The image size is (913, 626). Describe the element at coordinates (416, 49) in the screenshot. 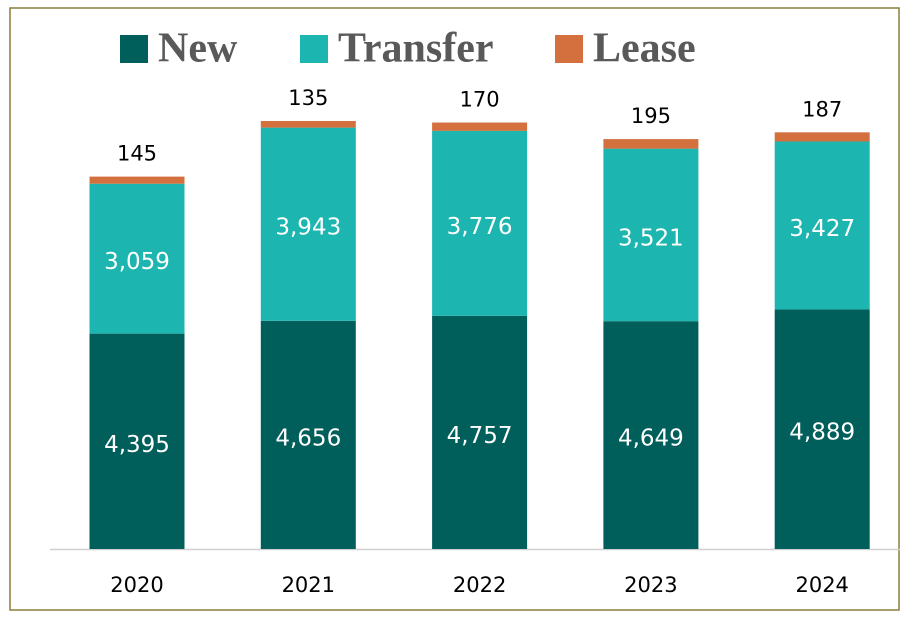

I see `legend-label: Transfer` at that location.